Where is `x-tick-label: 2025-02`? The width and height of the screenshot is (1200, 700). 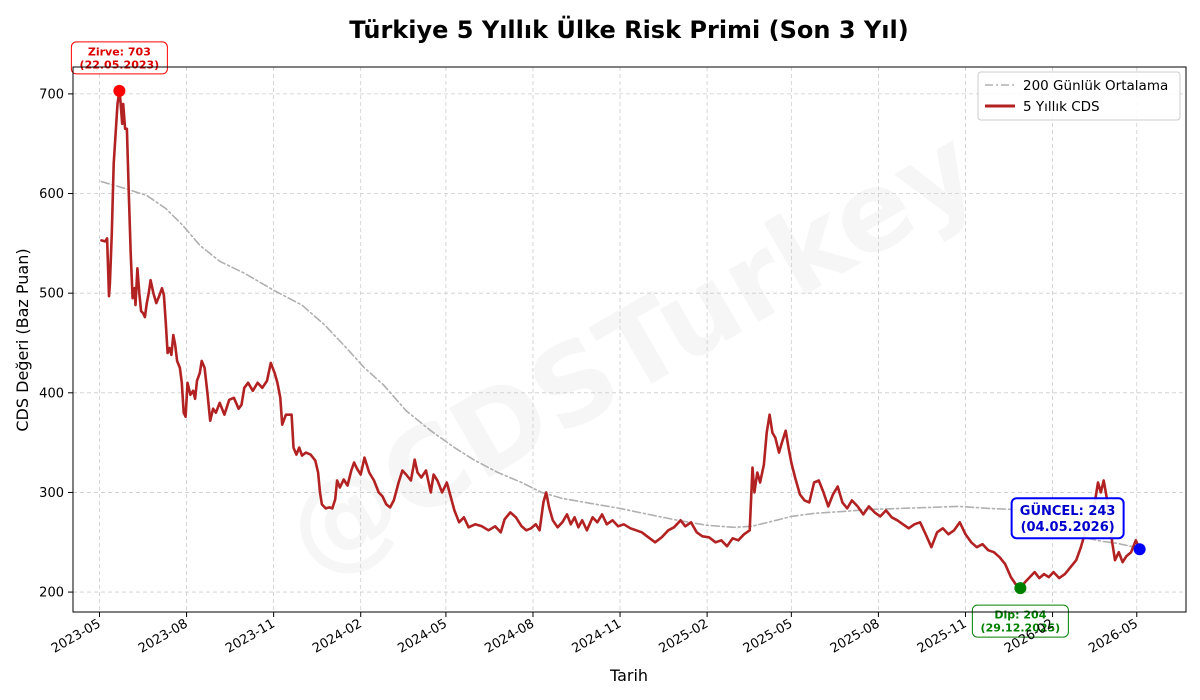
x-tick-label: 2025-02 is located at coordinates (684, 636).